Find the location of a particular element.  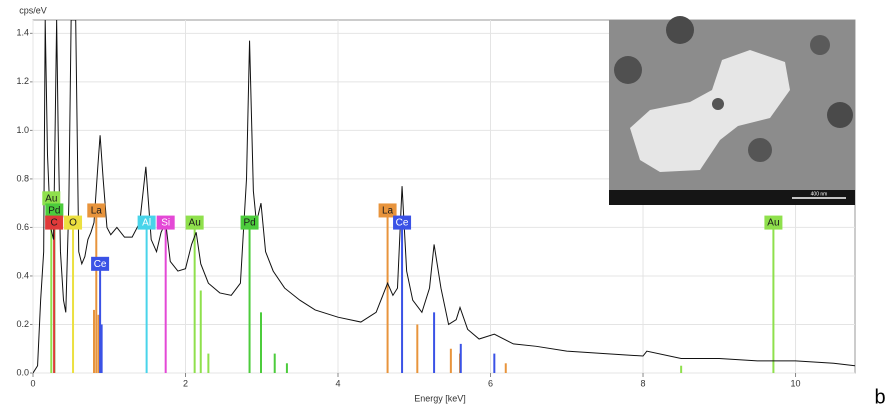

element-label: Si is located at coordinates (165, 223).